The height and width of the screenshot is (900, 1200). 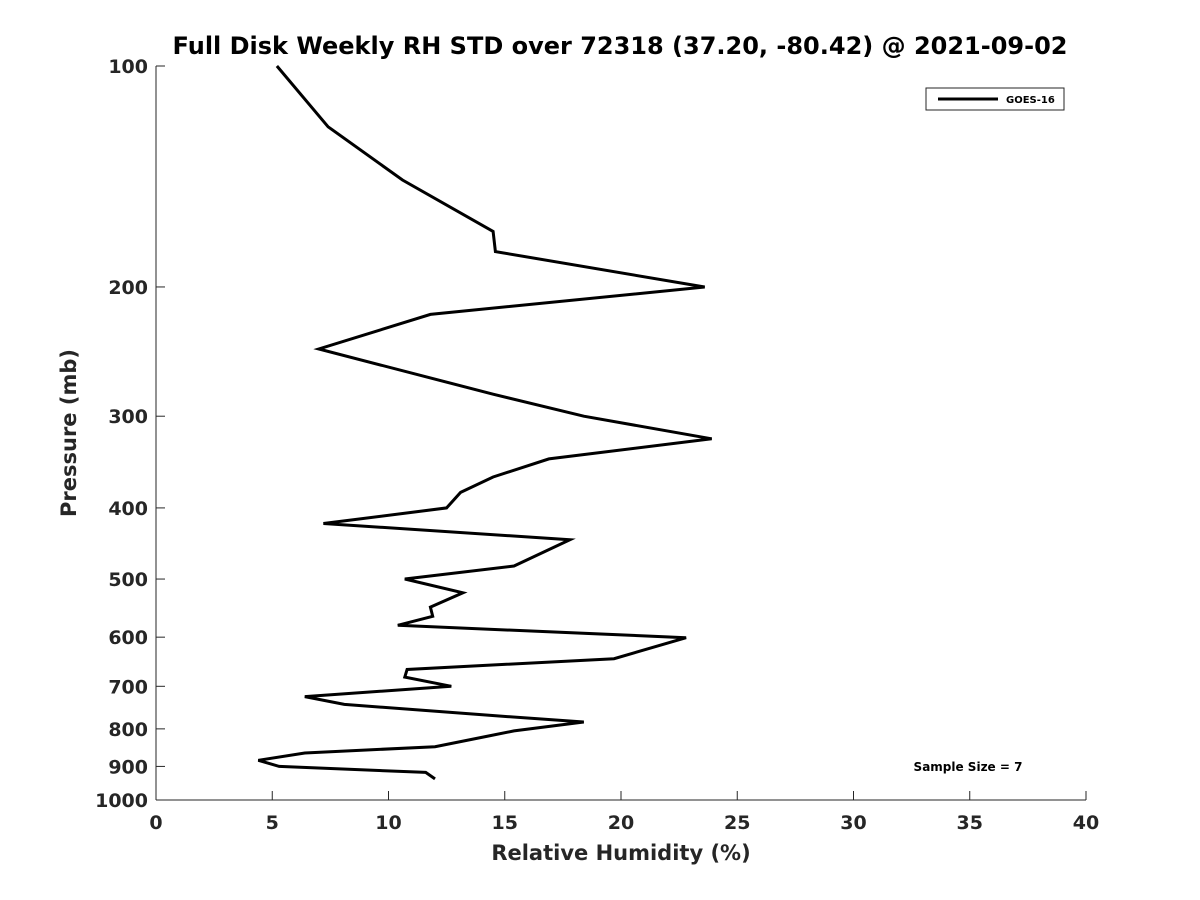 What do you see at coordinates (128, 580) in the screenshot?
I see `y-tick-label: 500` at bounding box center [128, 580].